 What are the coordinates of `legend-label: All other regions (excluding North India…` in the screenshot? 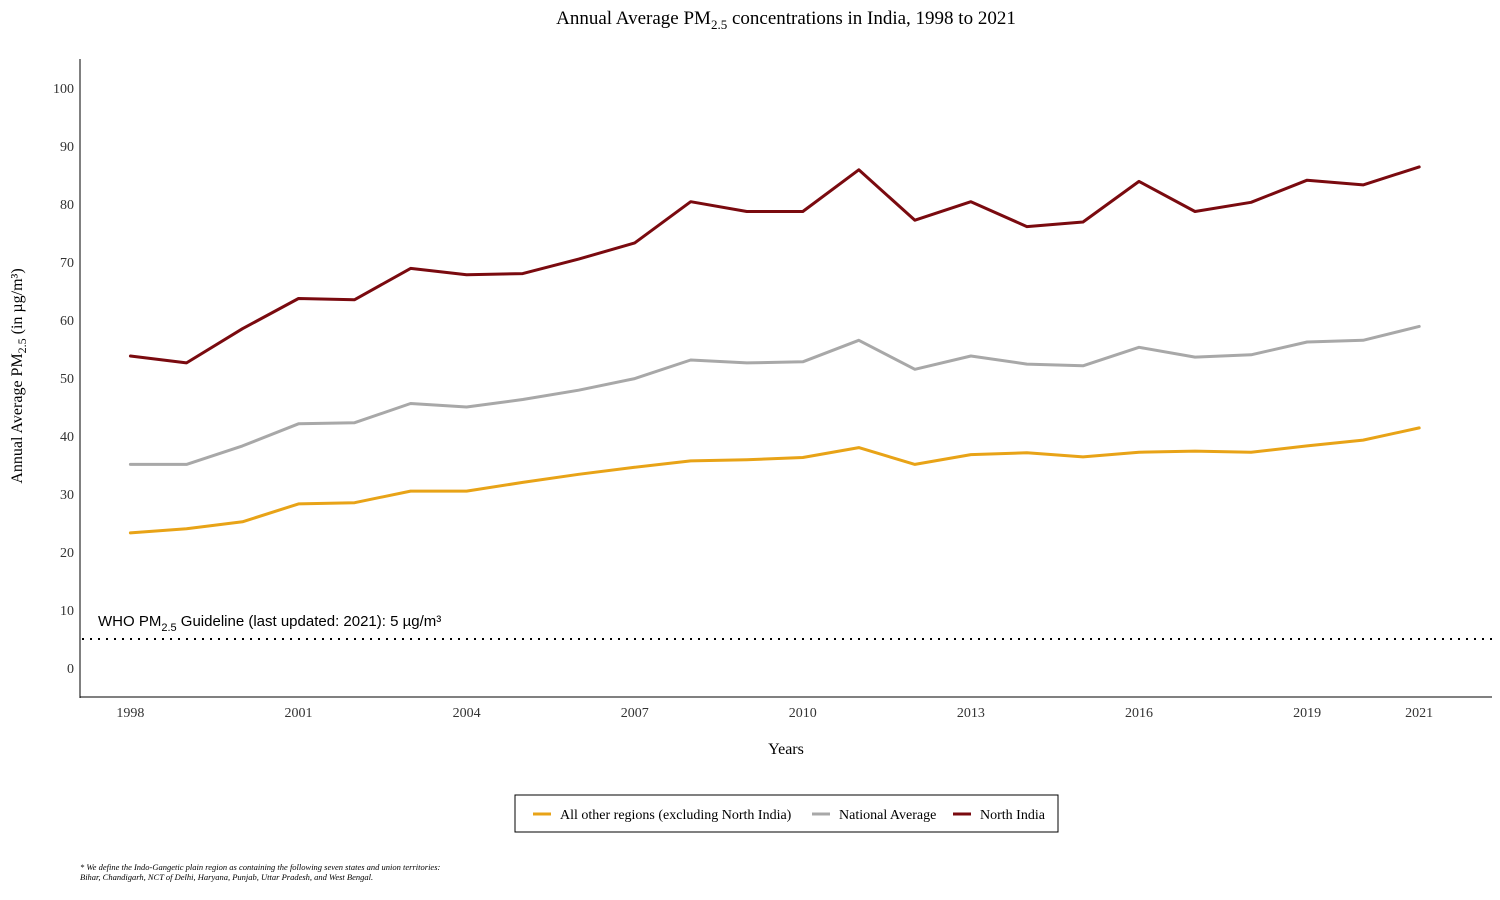 It's located at (676, 815).